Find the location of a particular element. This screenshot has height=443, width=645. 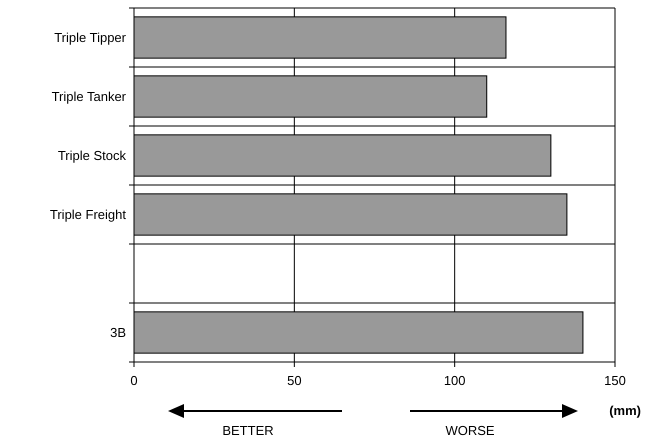

x-tick-label: 150 is located at coordinates (615, 380).